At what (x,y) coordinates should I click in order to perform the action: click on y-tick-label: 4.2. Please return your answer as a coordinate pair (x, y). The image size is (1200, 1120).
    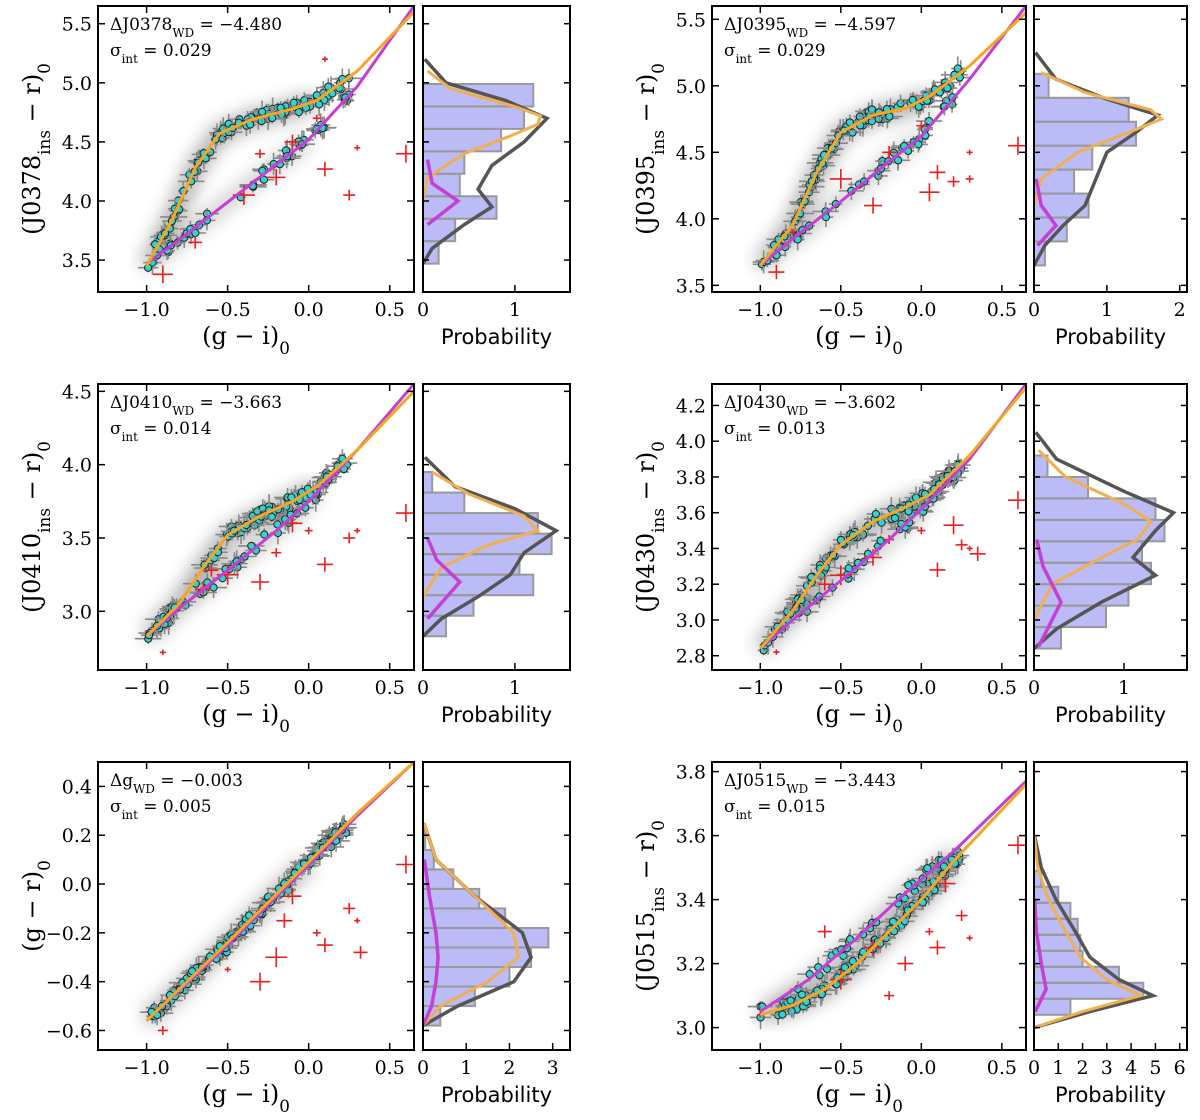
    Looking at the image, I should click on (691, 406).